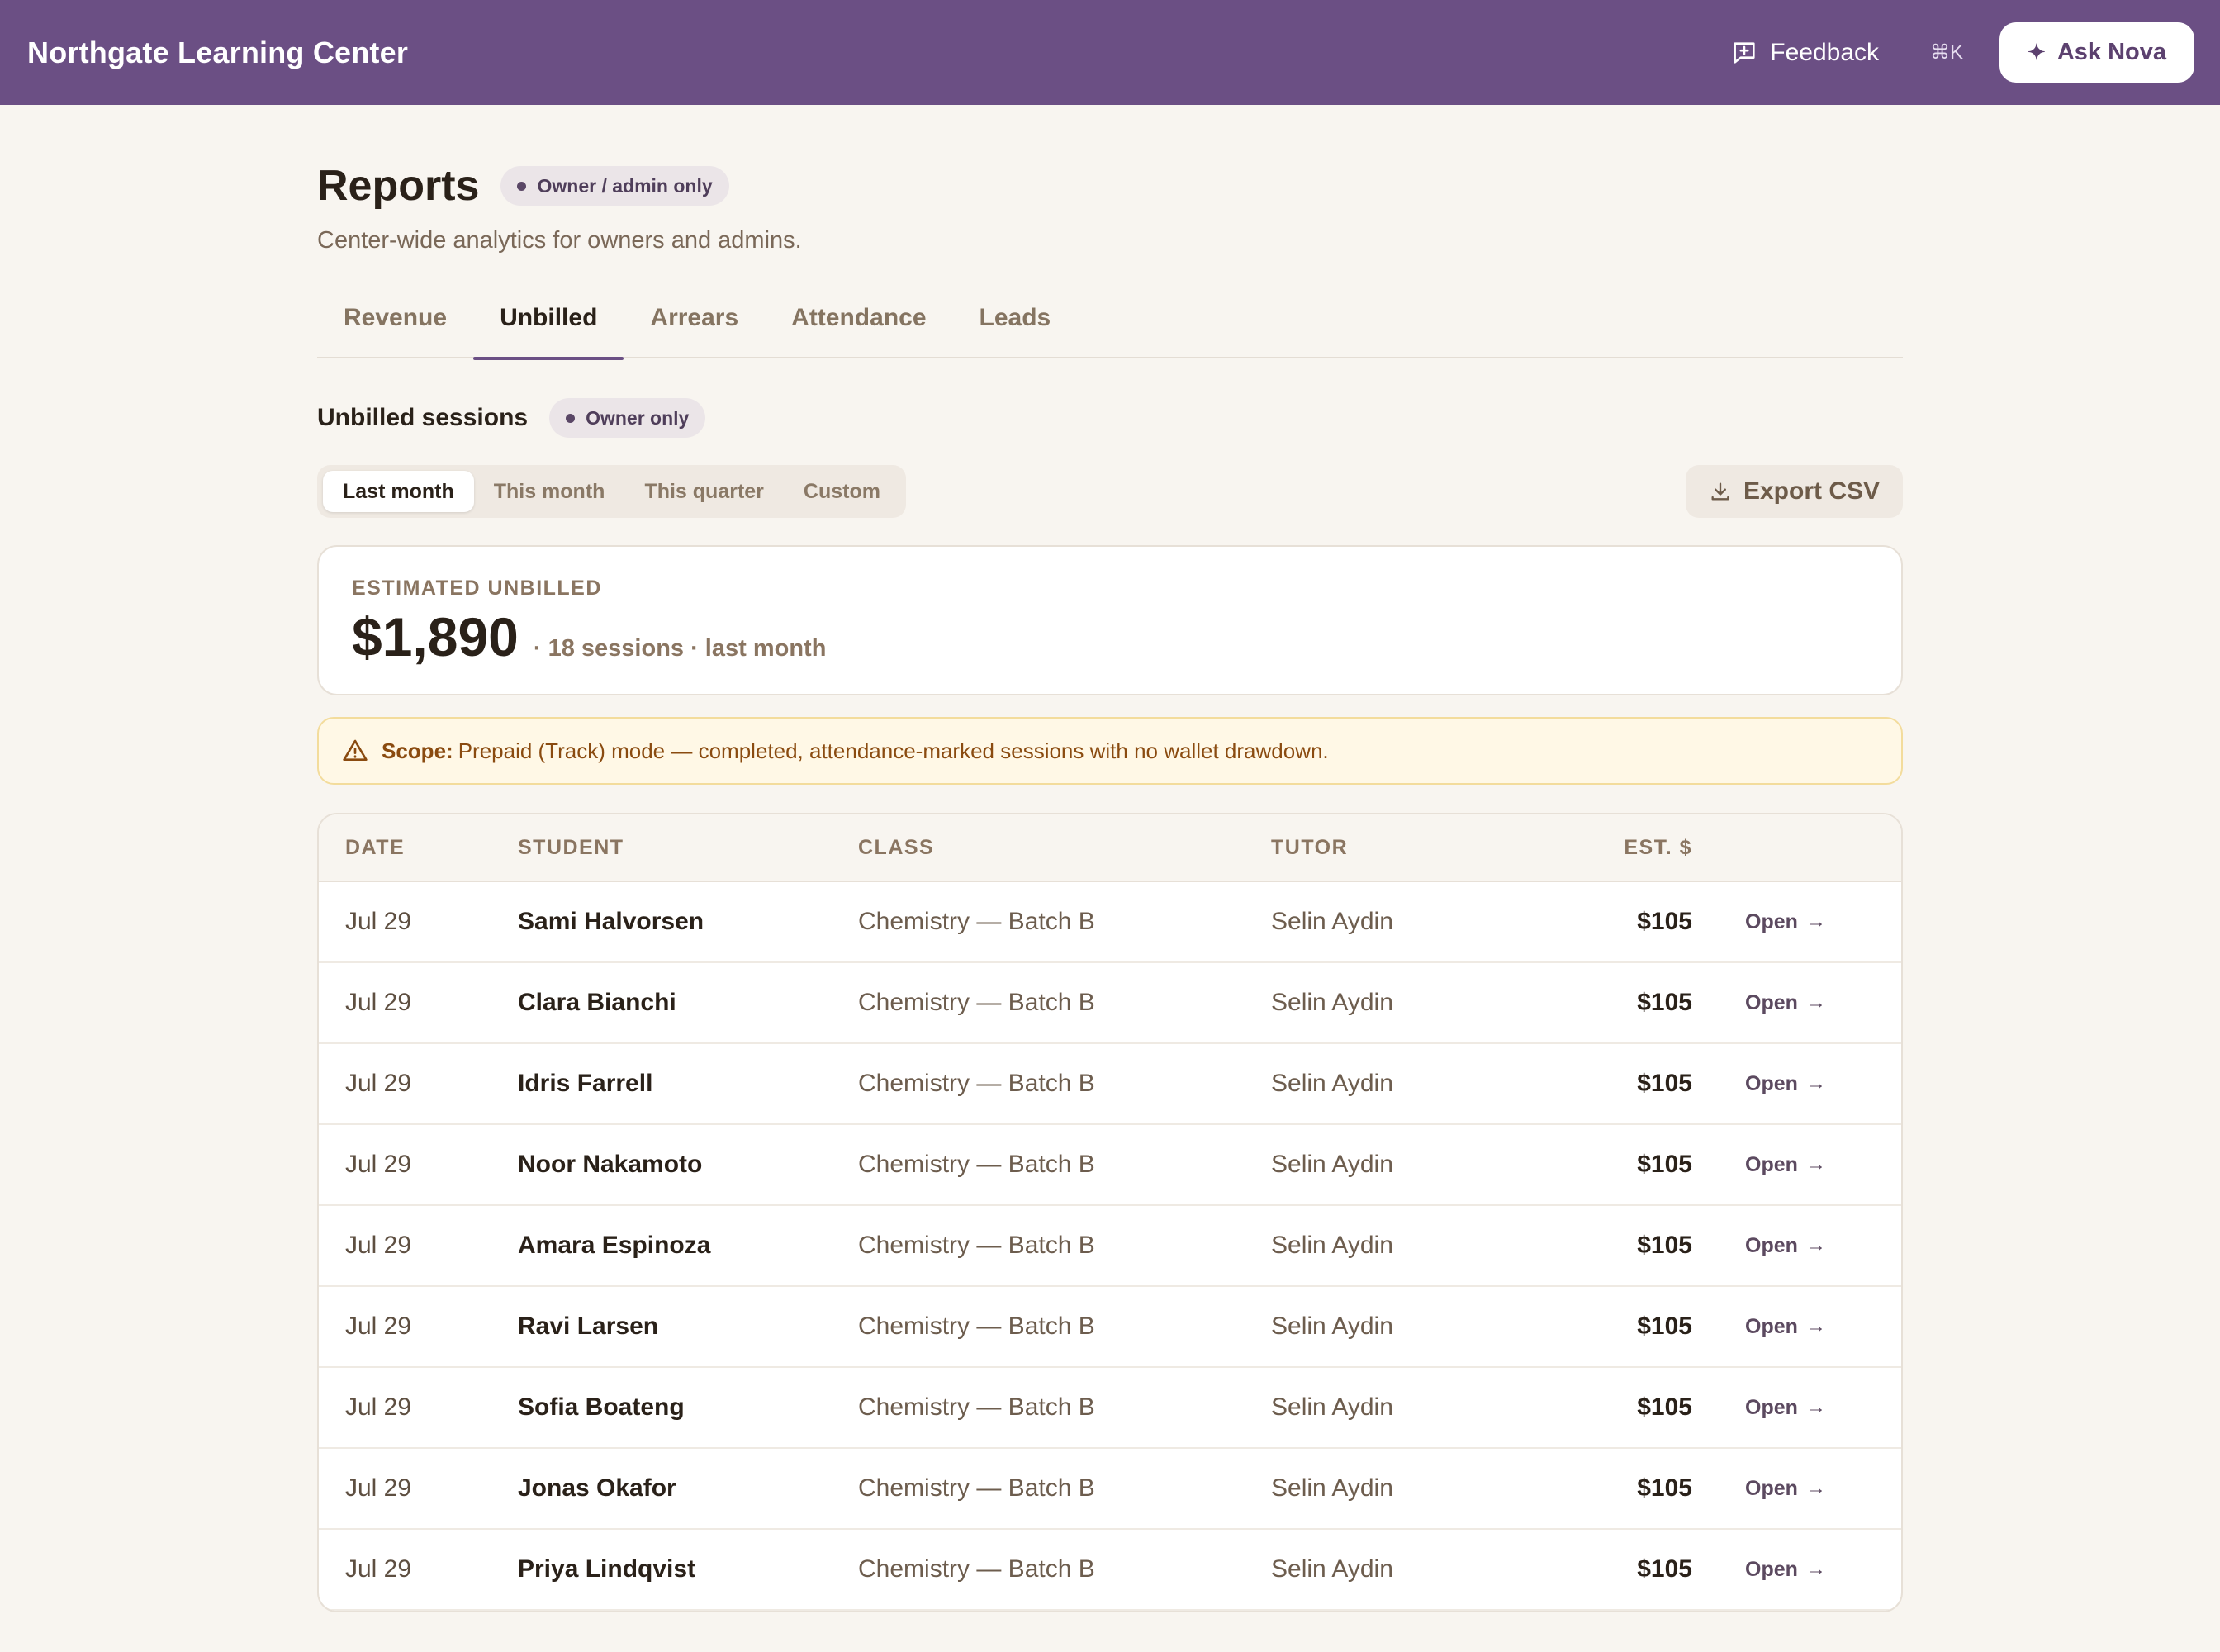 The height and width of the screenshot is (1652, 2220). I want to click on range-last-month: Last month, so click(398, 491).